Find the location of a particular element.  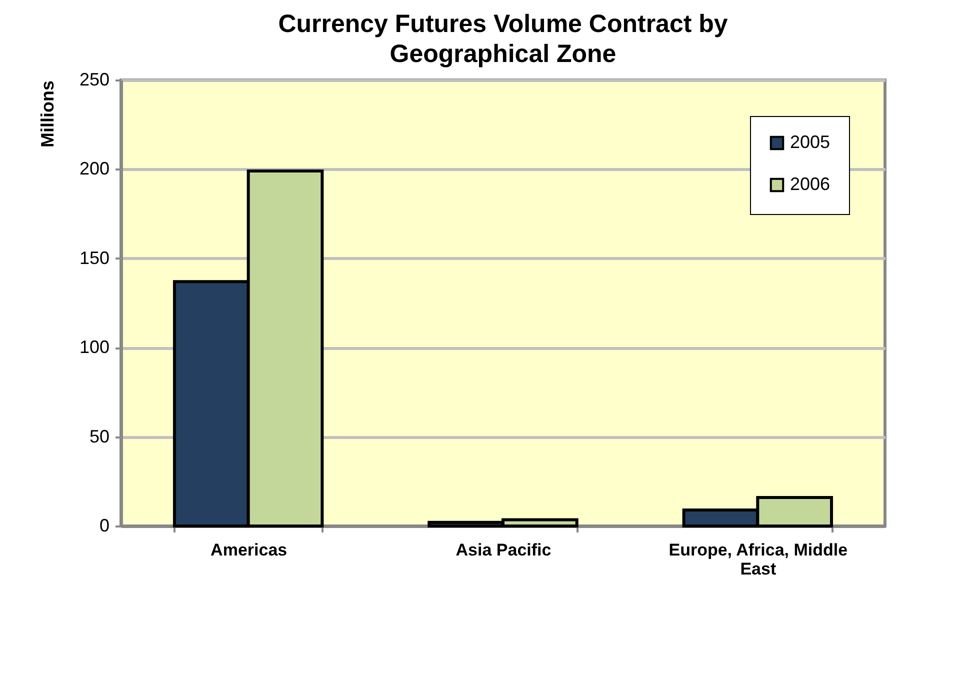

y-tick-label: 0 is located at coordinates (104, 526).